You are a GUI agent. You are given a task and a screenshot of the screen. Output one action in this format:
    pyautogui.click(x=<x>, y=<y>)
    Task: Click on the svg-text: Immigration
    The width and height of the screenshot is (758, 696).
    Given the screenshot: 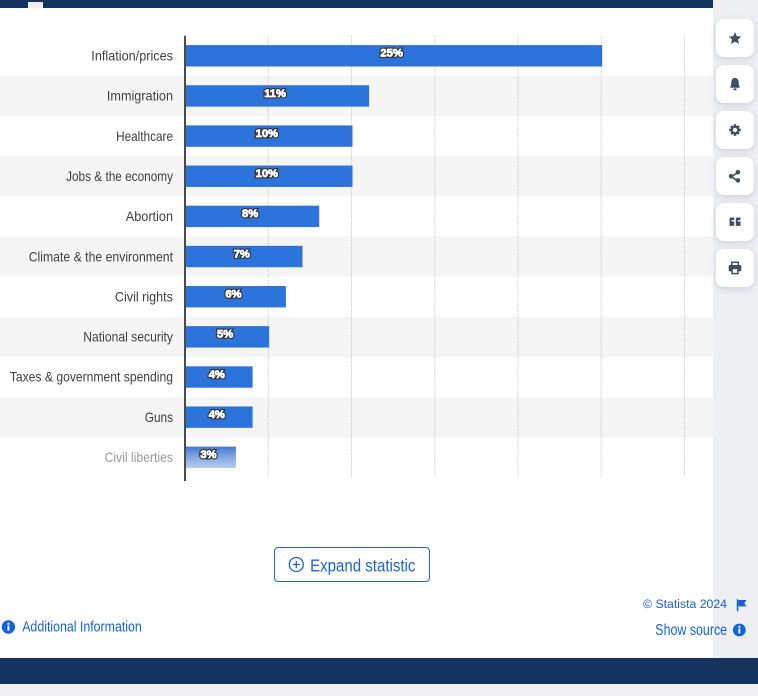 What is the action you would take?
    pyautogui.click(x=140, y=96)
    